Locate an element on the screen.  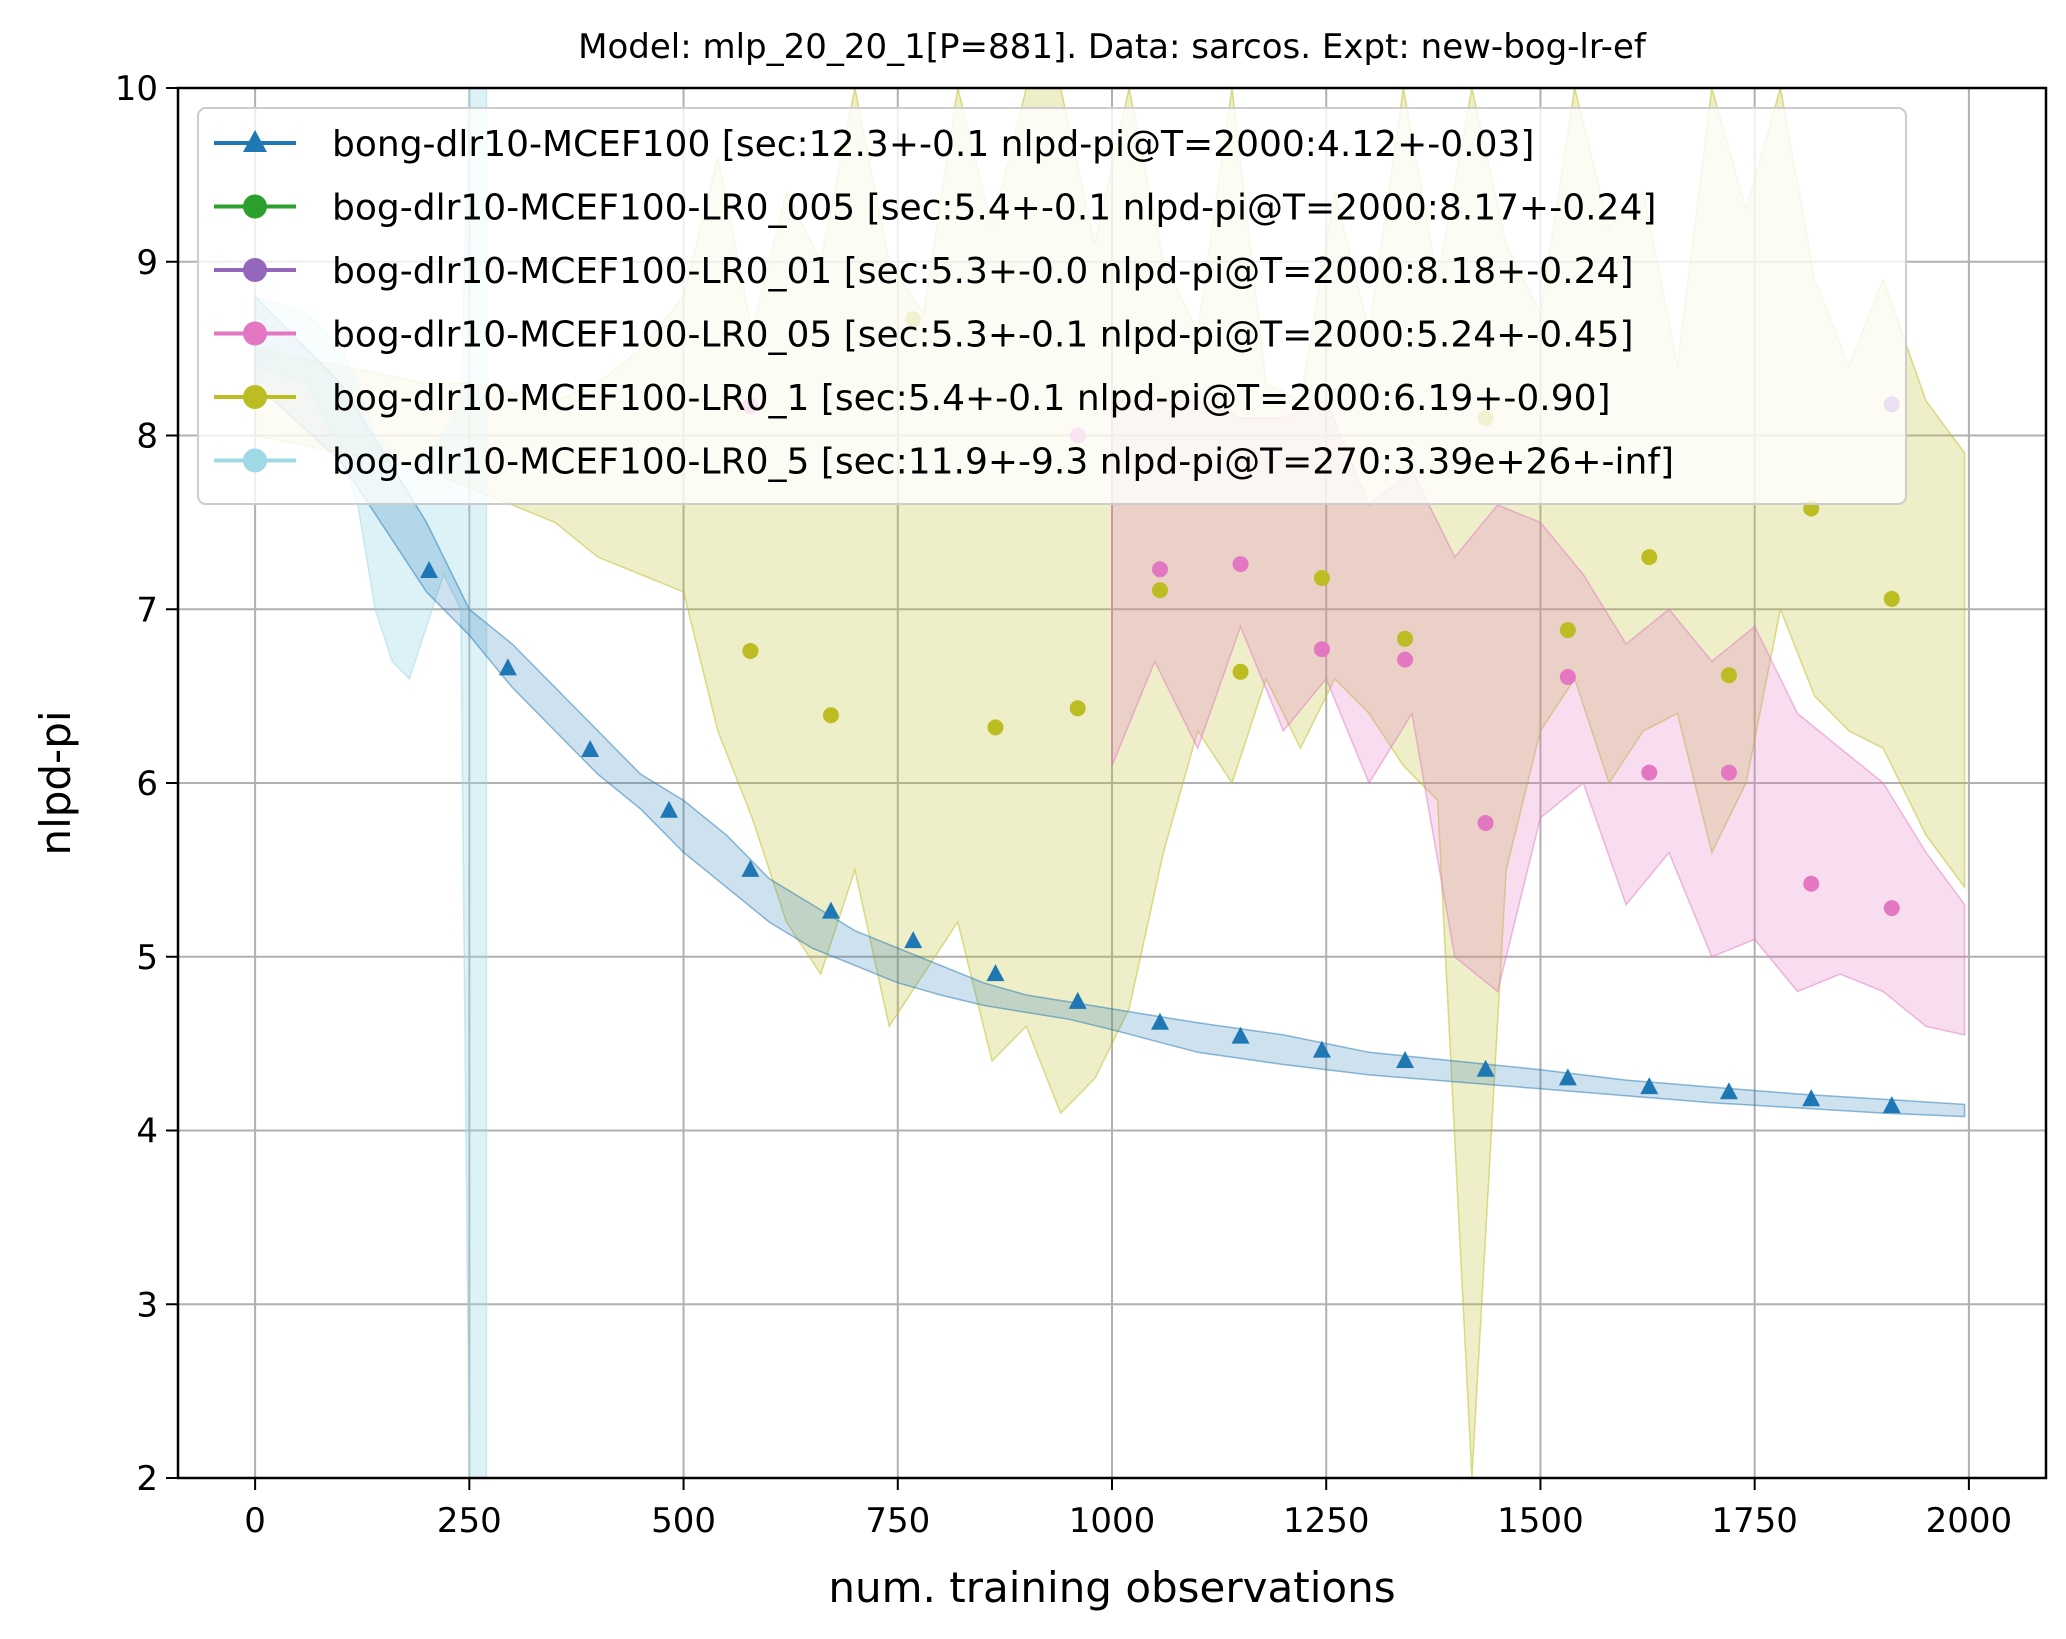
x-tick-label: 0 is located at coordinates (255, 1521).